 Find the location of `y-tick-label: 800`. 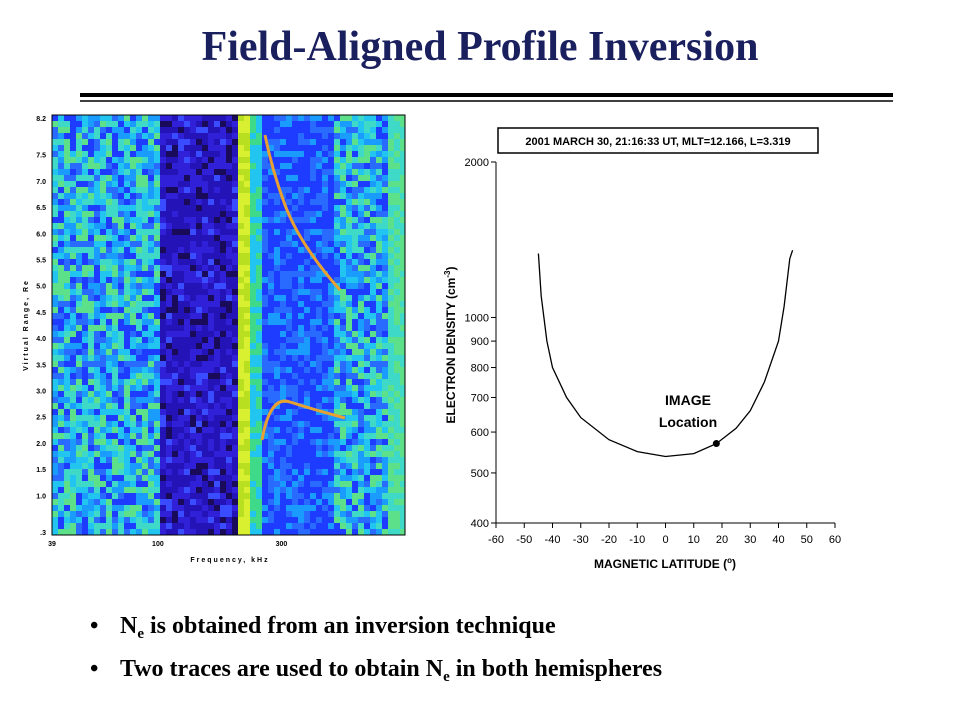

y-tick-label: 800 is located at coordinates (480, 369).